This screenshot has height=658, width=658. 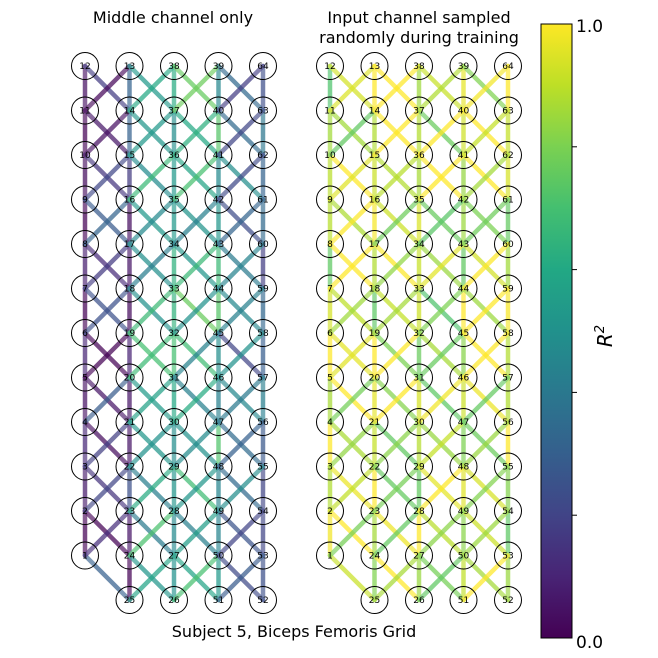 What do you see at coordinates (263, 423) in the screenshot?
I see `electrode-label: 56` at bounding box center [263, 423].